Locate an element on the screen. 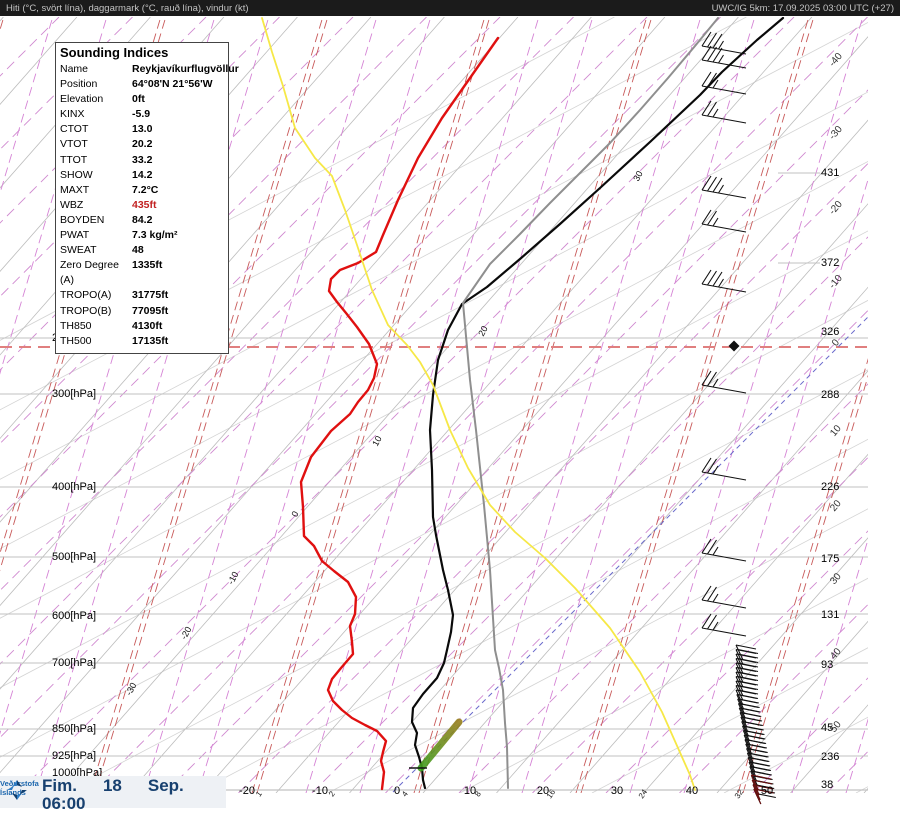 The width and height of the screenshot is (900, 813). indices-row: Zero Degree (A)1335ft is located at coordinates (142, 273).